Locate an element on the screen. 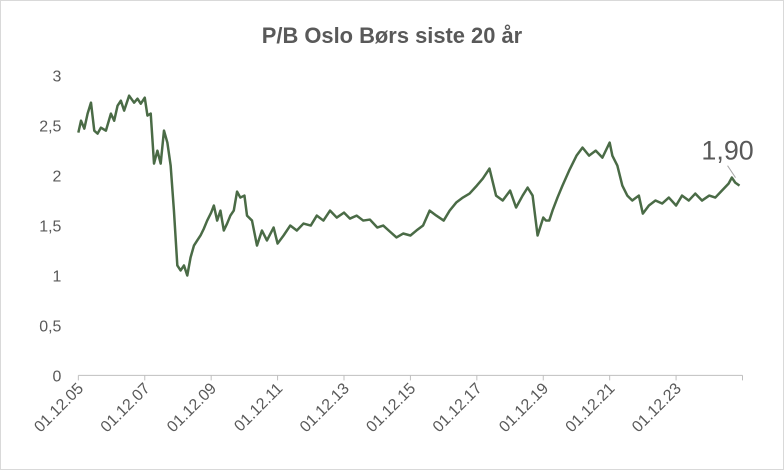 The width and height of the screenshot is (784, 470). x-tick-label: 01.12.13 is located at coordinates (325, 408).